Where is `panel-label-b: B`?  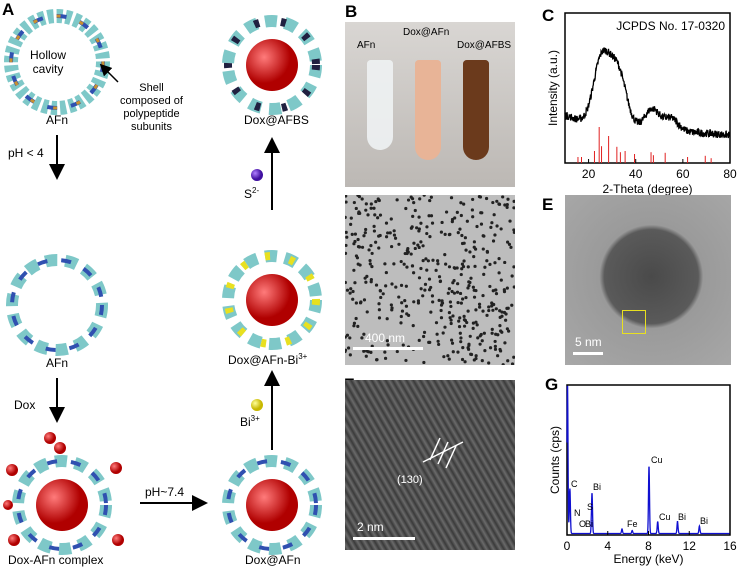
panel-label-b: B is located at coordinates (351, 11).